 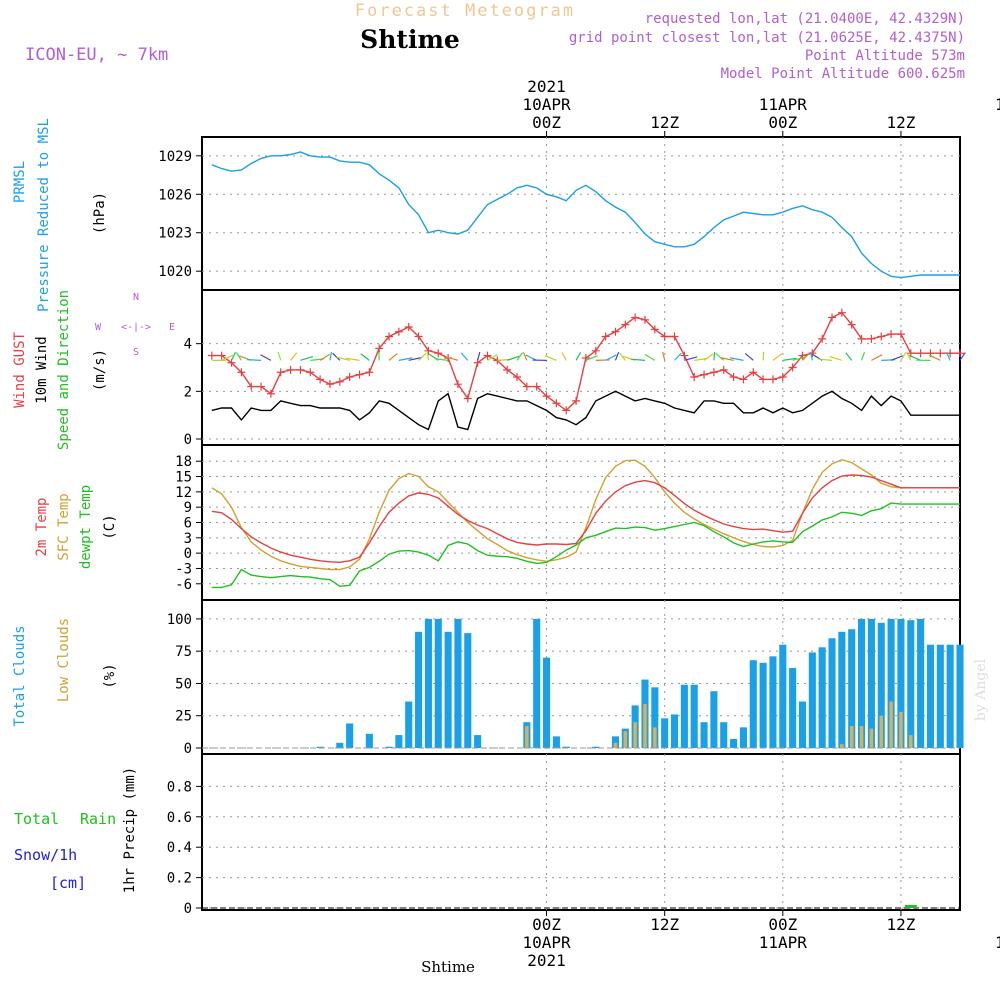 What do you see at coordinates (188, 508) in the screenshot?
I see `temp-tick-label-3: 9` at bounding box center [188, 508].